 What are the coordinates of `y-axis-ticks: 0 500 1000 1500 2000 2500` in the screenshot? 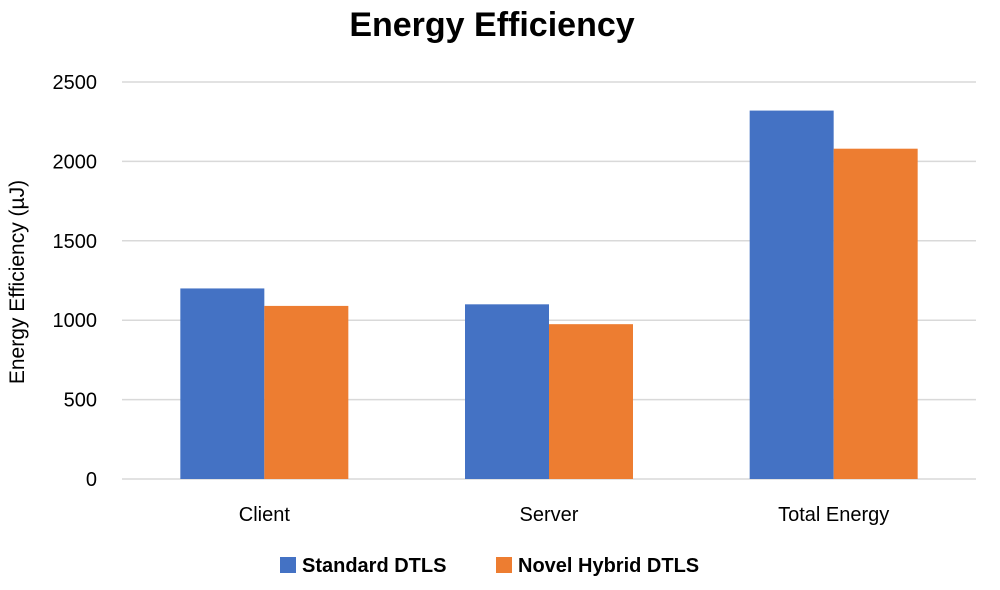 It's located at (75, 281).